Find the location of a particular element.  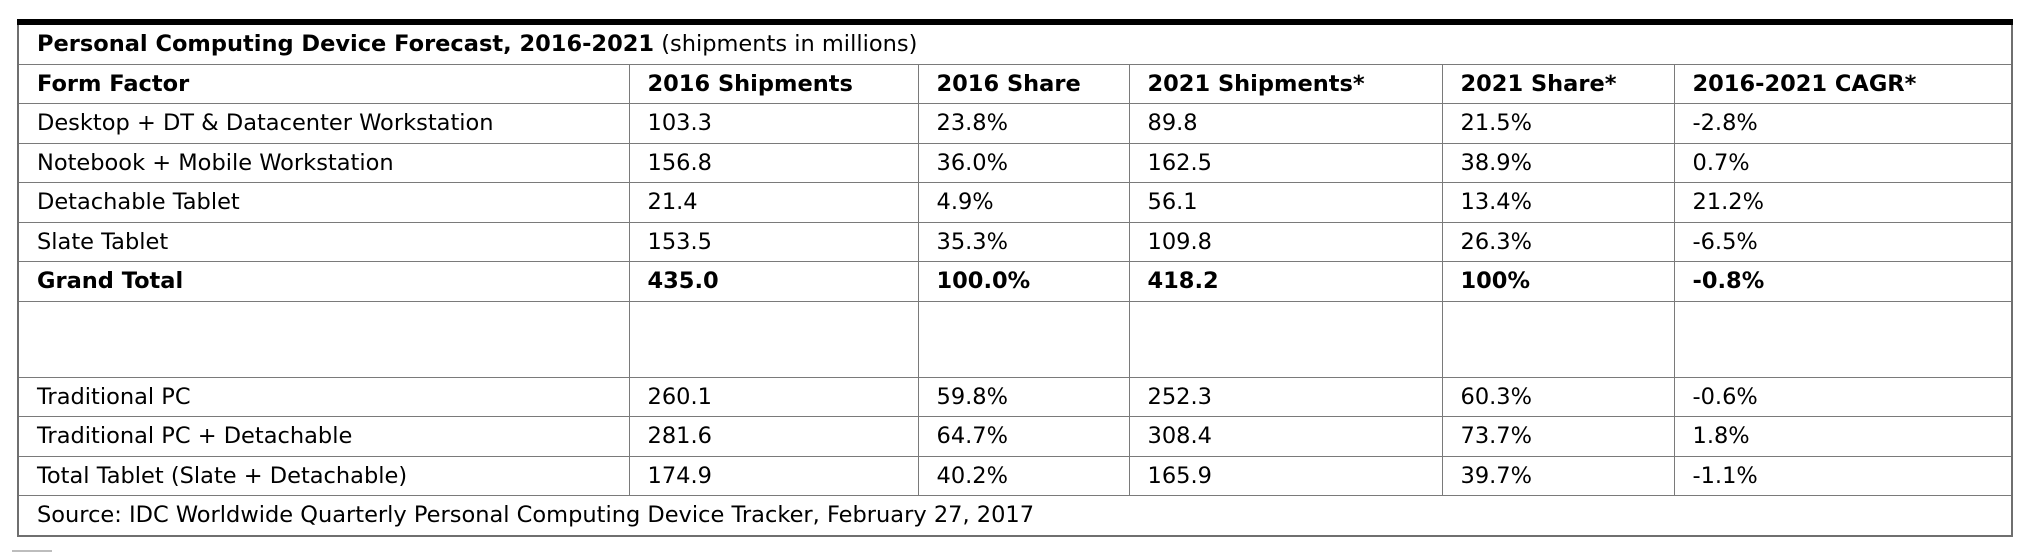

header-cagr: 2016-2021 CAGR* is located at coordinates (1843, 83).